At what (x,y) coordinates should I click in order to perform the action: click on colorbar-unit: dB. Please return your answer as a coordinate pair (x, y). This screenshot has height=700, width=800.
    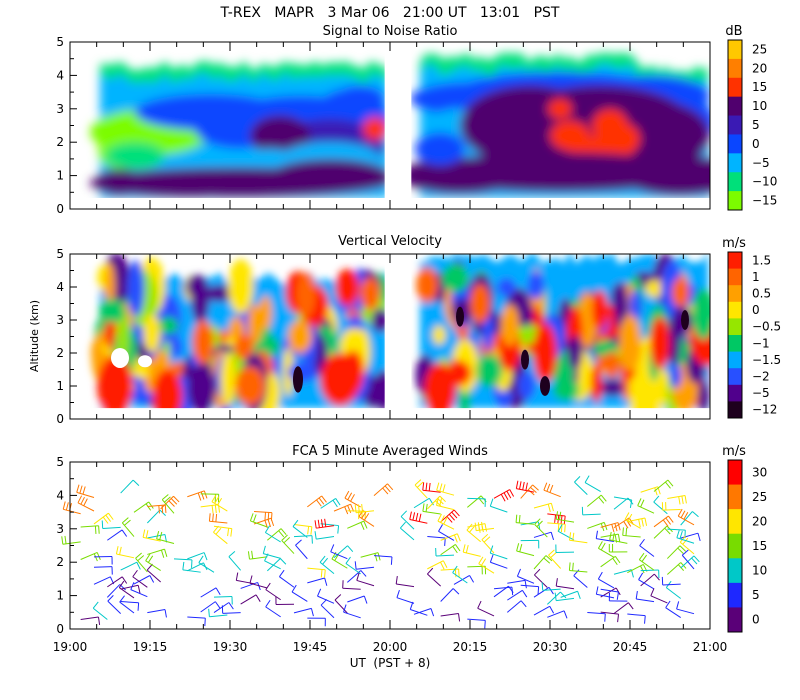
    Looking at the image, I should click on (733, 31).